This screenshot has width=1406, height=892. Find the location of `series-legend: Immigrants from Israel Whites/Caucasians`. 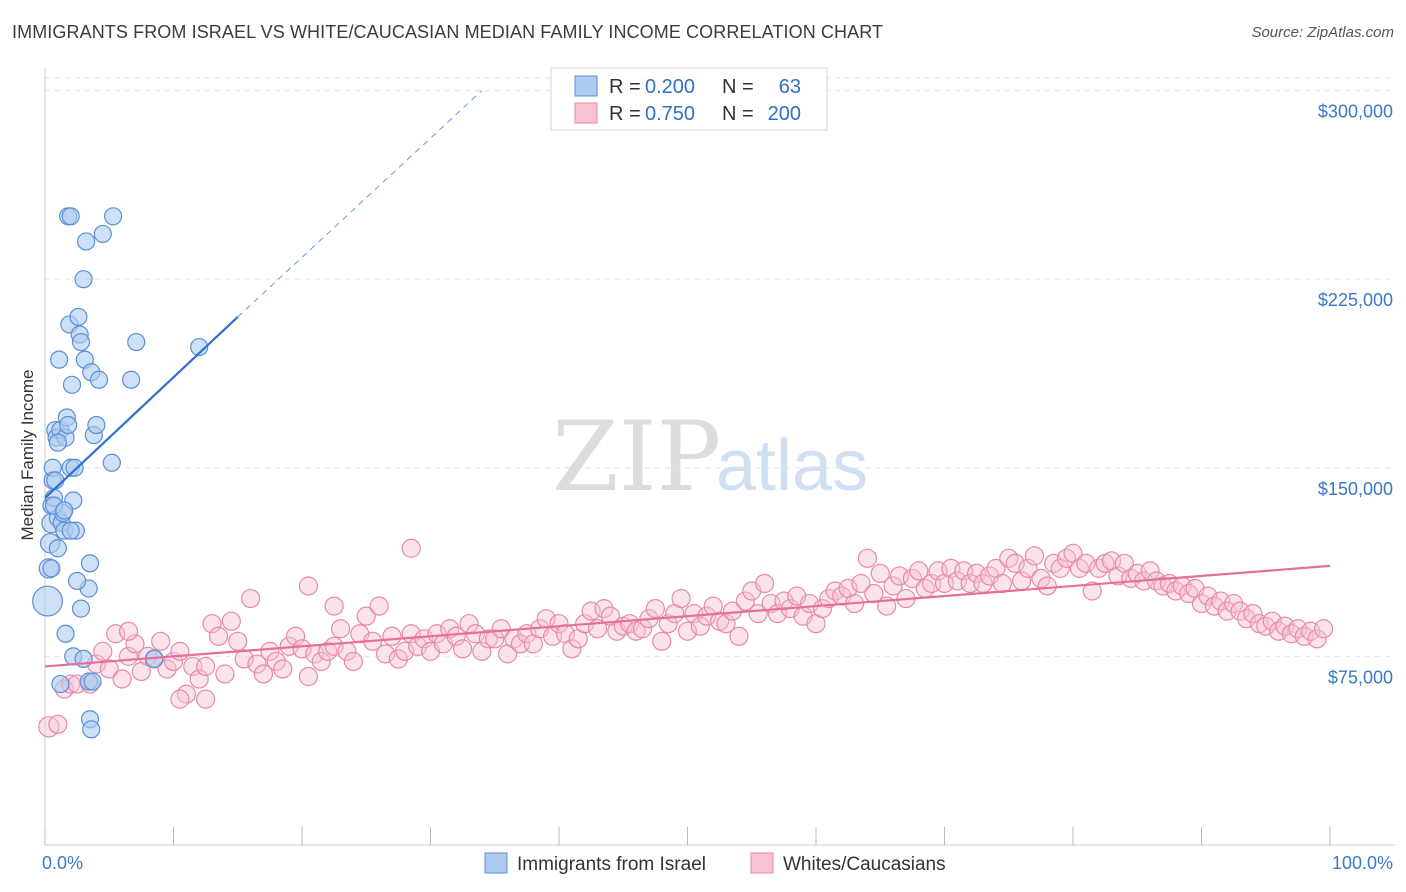

series-legend: Immigrants from Israel Whites/Caucasians is located at coordinates (715, 863).